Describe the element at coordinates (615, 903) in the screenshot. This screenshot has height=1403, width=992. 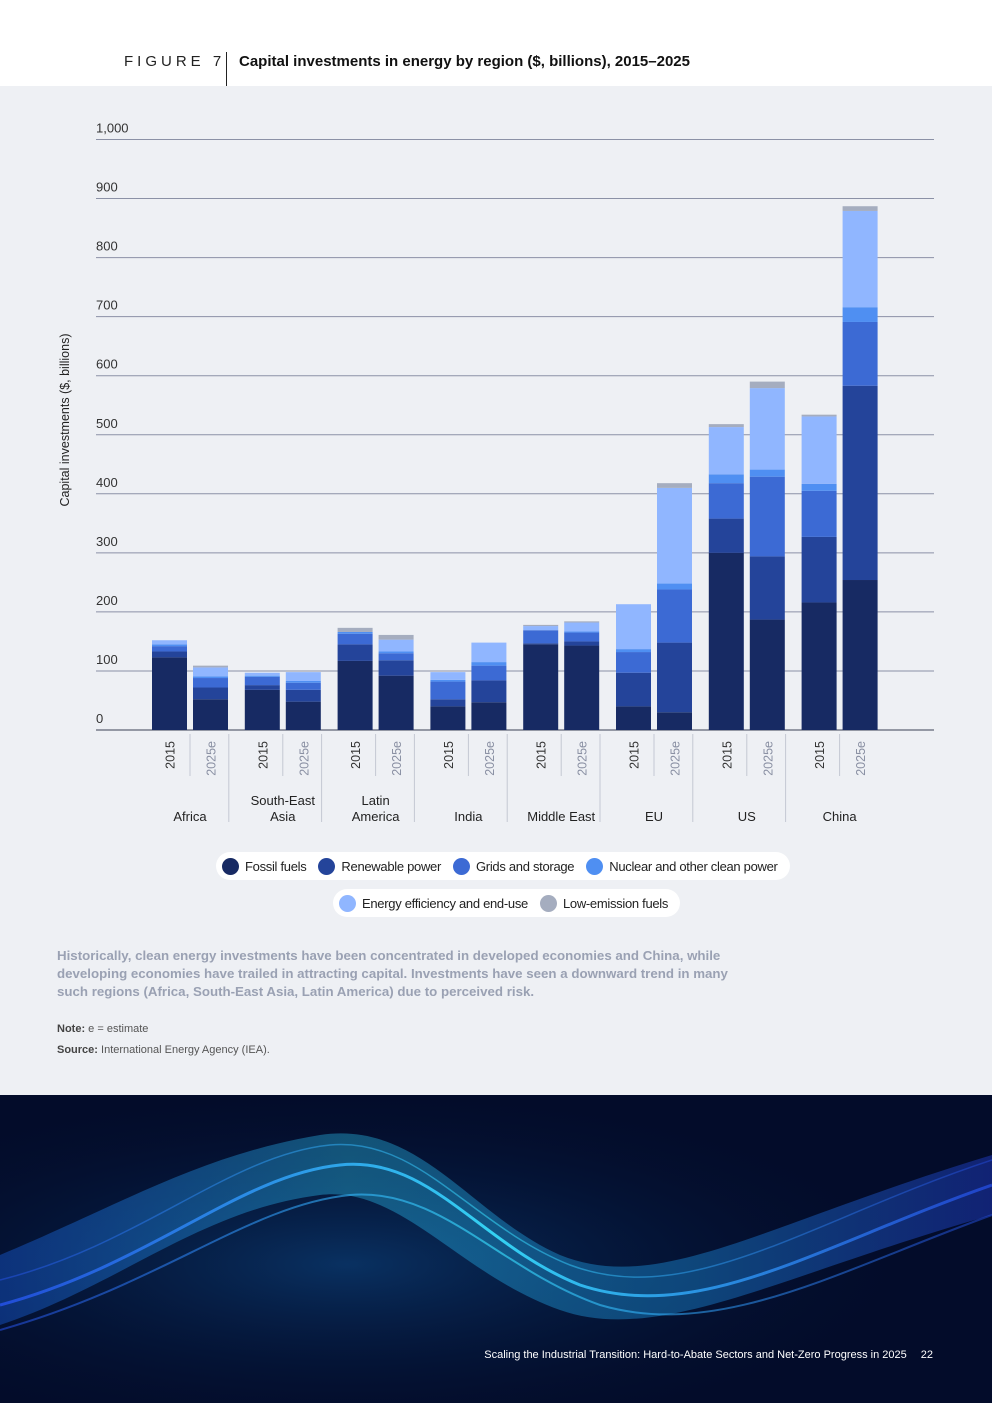
I see `legend-label: Low-emission fuels` at that location.